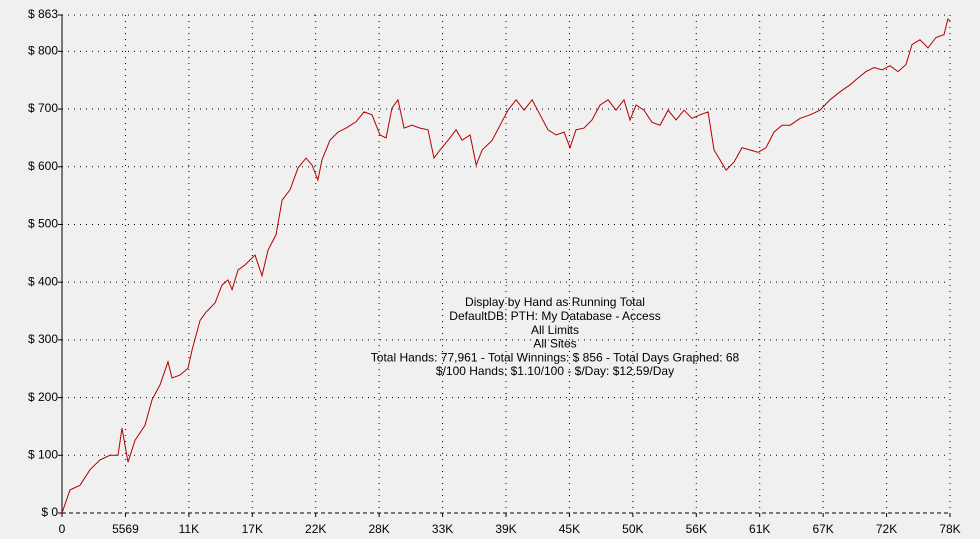  Describe the element at coordinates (315, 529) in the screenshot. I see `x-tick-label: 22K` at that location.